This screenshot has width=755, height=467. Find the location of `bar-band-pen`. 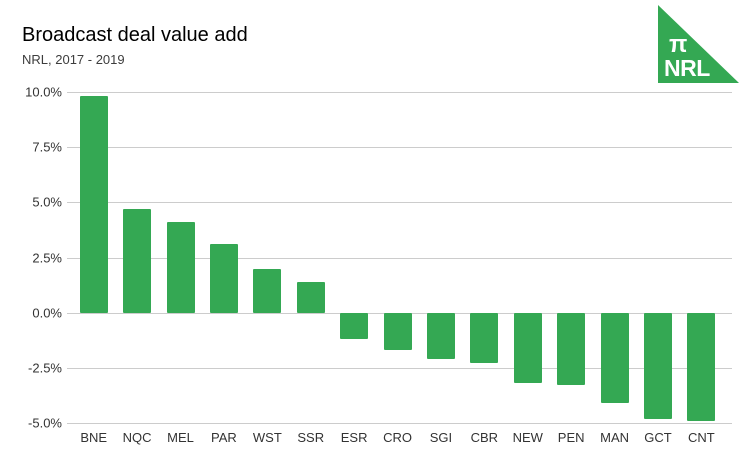

bar-band-pen is located at coordinates (570, 257).